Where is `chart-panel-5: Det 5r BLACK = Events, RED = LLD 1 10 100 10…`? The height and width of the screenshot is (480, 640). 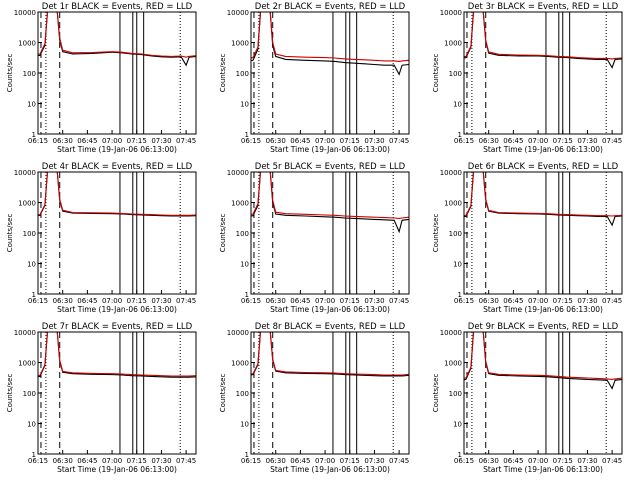 chart-panel-5: Det 5r BLACK = Events, RED = LLD 1 10 100 10… is located at coordinates (314, 238).